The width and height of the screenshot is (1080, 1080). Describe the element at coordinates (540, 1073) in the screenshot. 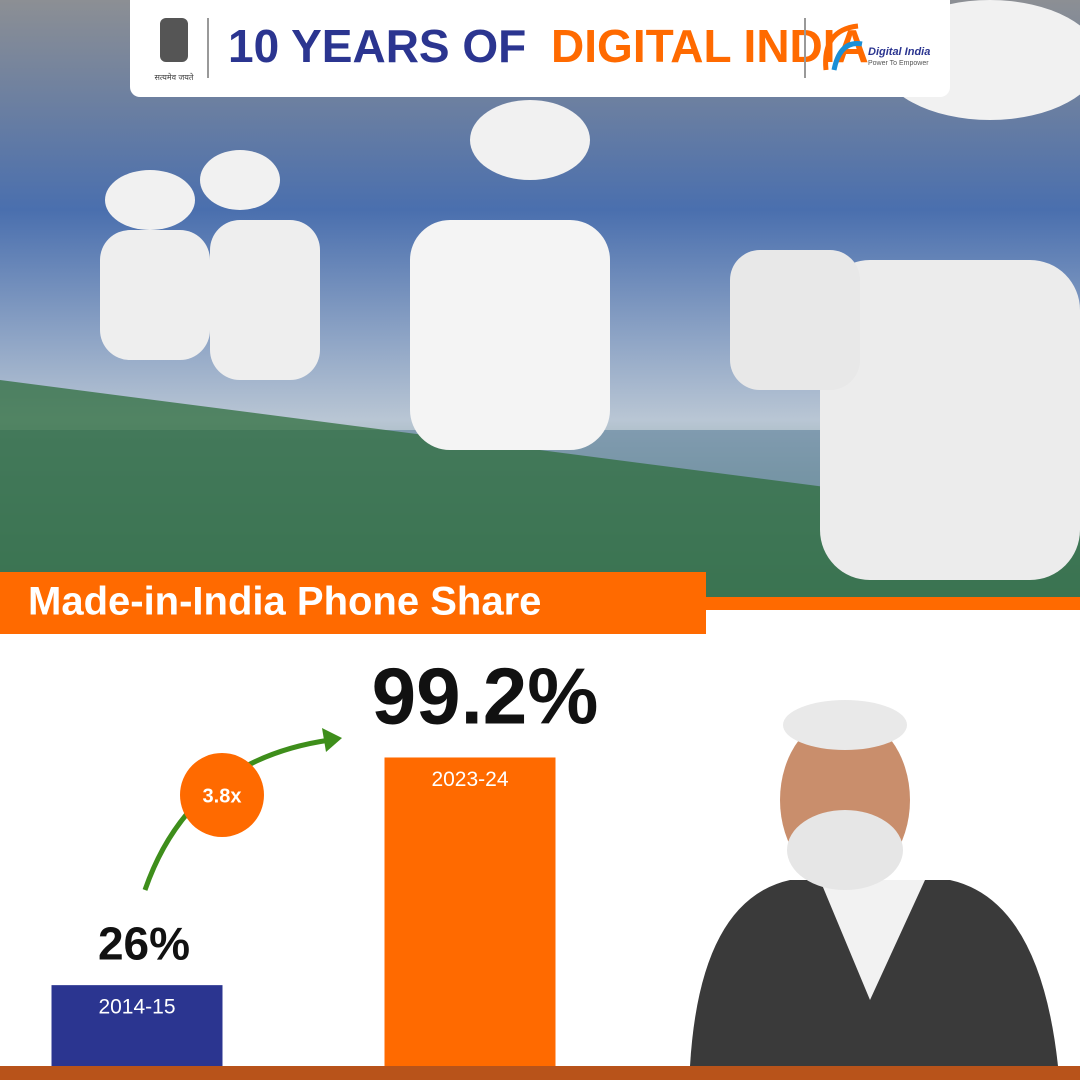

I see `bottom-strip` at that location.